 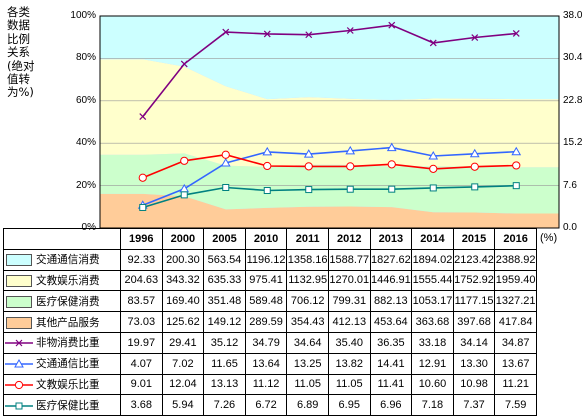 What do you see at coordinates (85, 185) in the screenshot?
I see `left-tick-label: 20%` at bounding box center [85, 185].